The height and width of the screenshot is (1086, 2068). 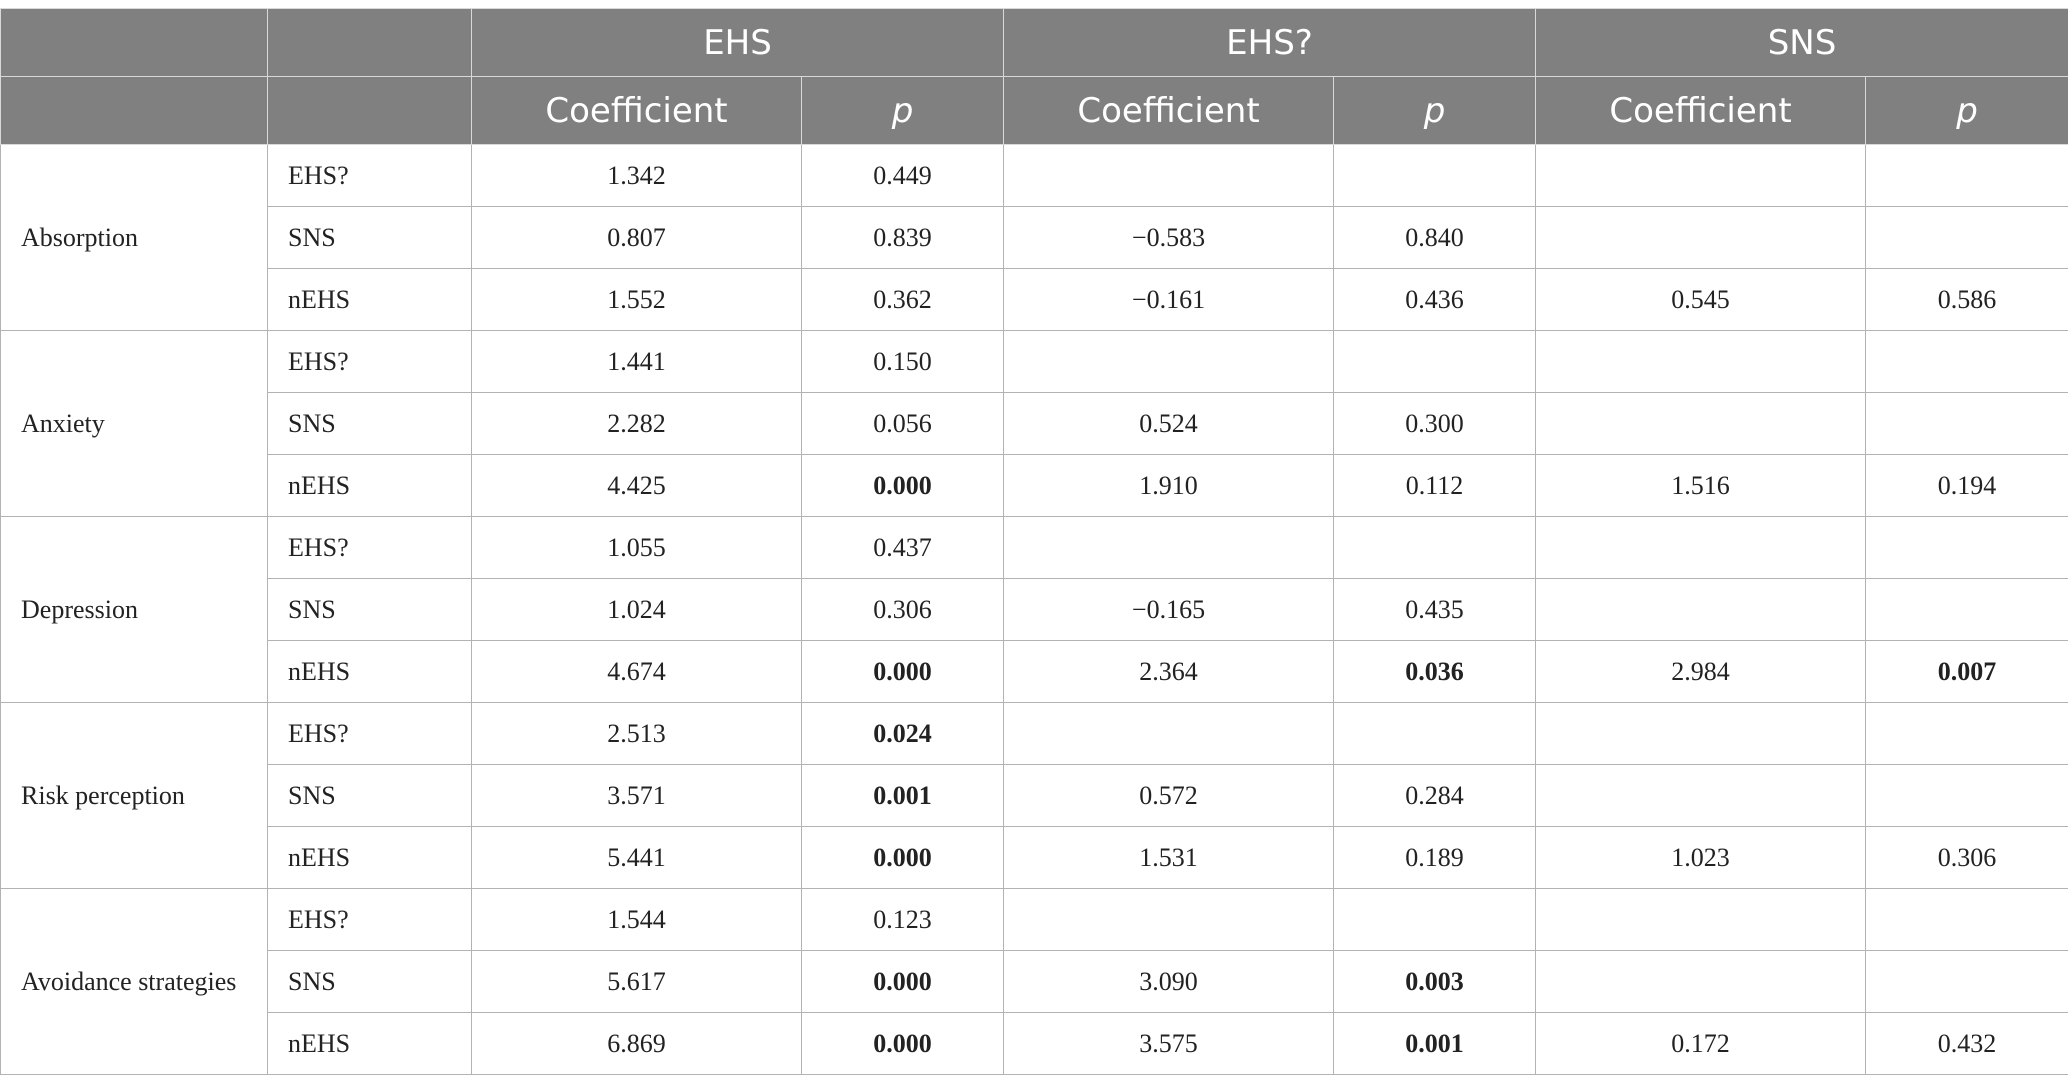 What do you see at coordinates (134, 795) in the screenshot?
I see `measure-label: Risk perception` at bounding box center [134, 795].